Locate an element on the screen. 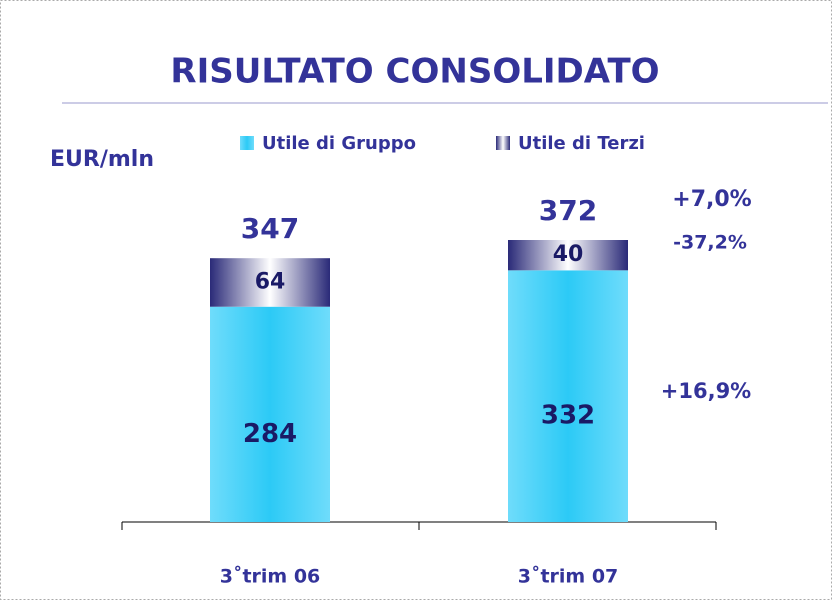  data-label: 332 is located at coordinates (568, 416).